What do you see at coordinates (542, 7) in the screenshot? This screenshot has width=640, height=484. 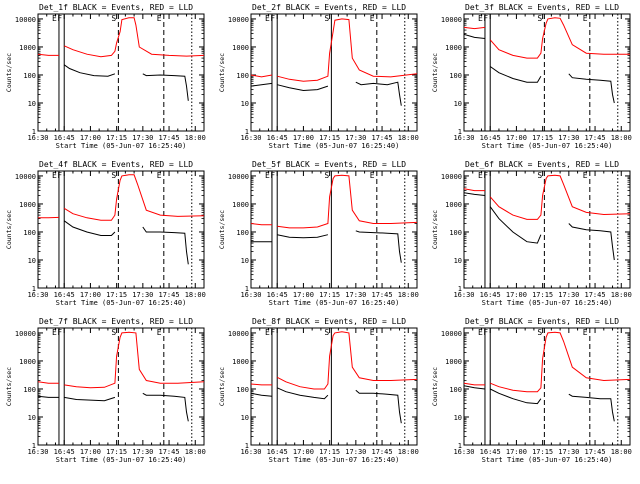 I see `panel-title: Det_3f BLACK = Events, RED = LLD` at bounding box center [542, 7].